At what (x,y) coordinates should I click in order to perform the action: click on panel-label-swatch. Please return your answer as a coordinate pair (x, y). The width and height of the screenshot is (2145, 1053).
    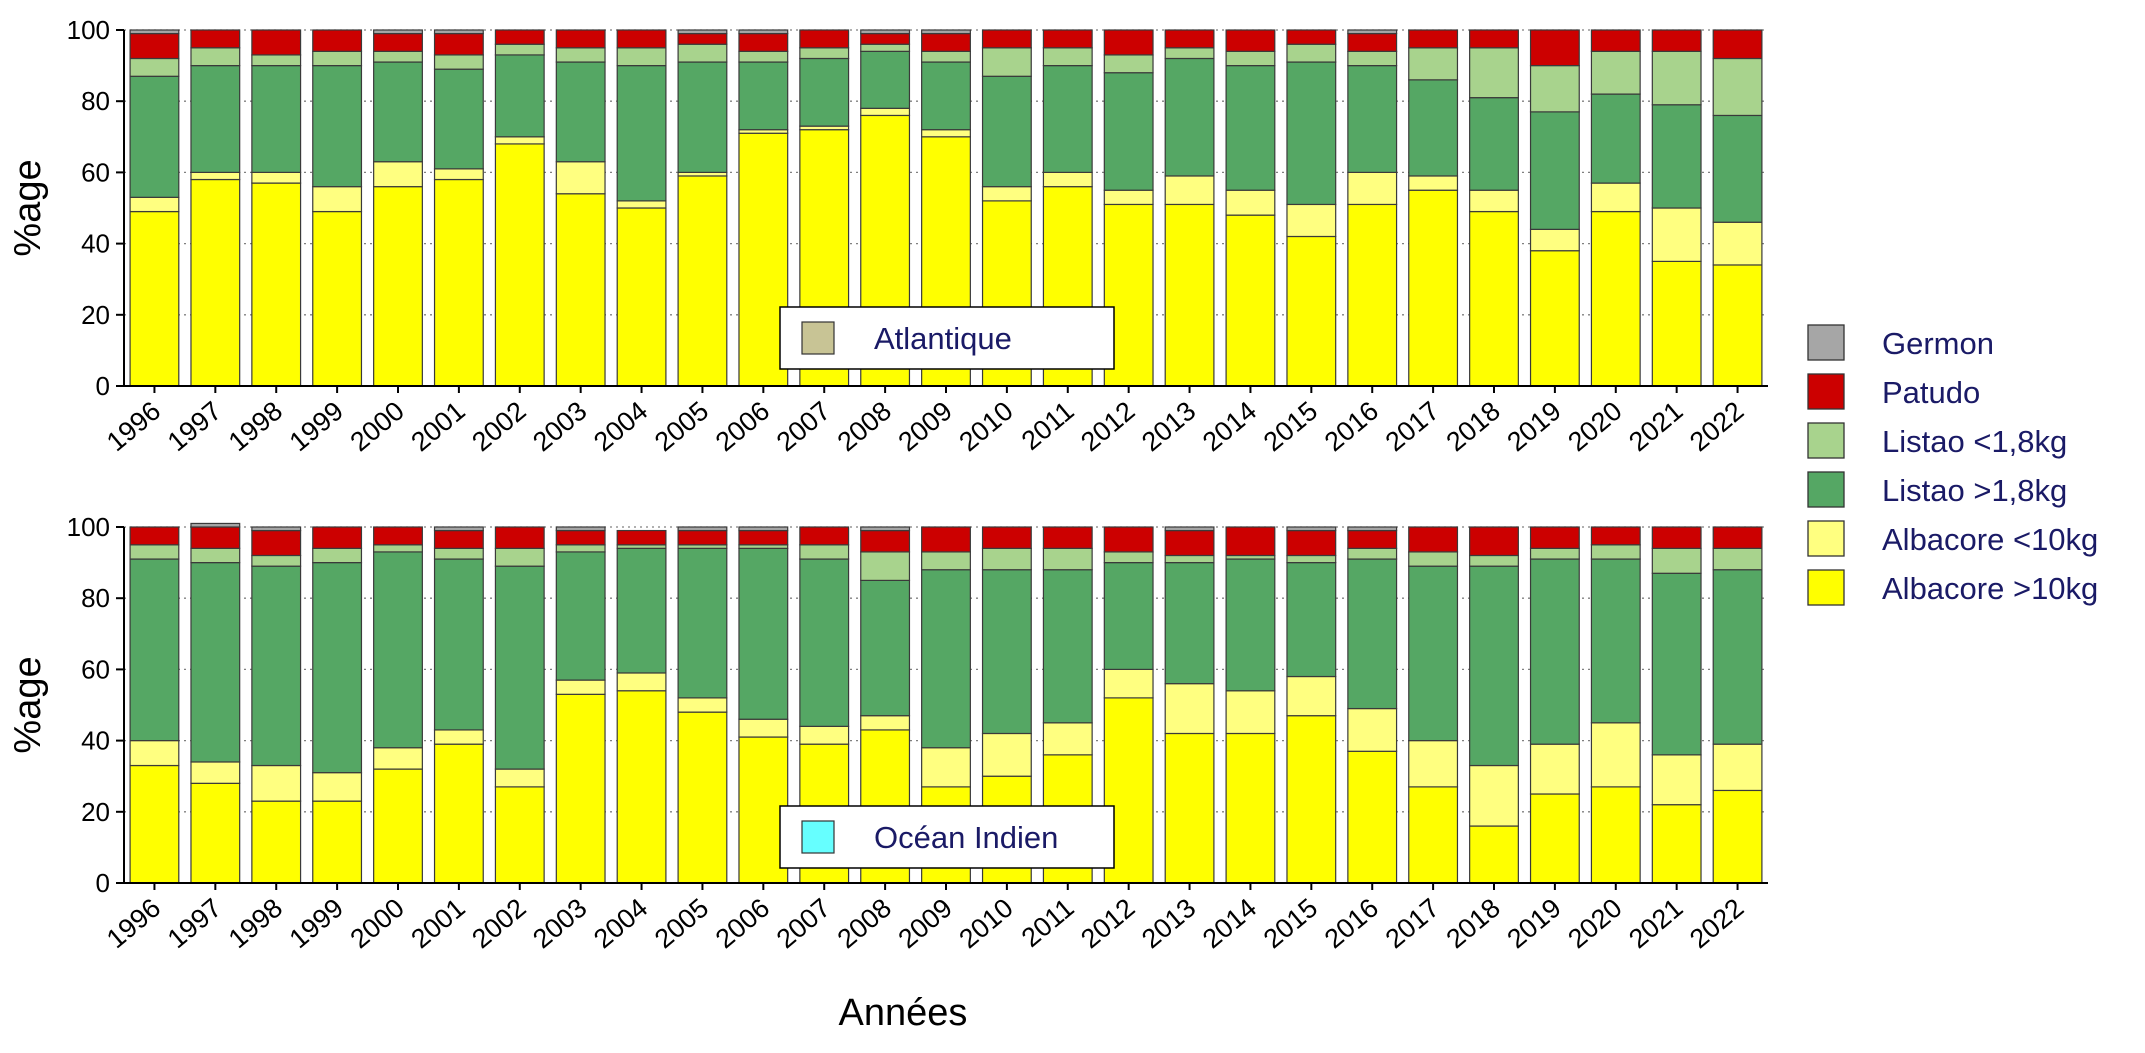
    Looking at the image, I should click on (818, 338).